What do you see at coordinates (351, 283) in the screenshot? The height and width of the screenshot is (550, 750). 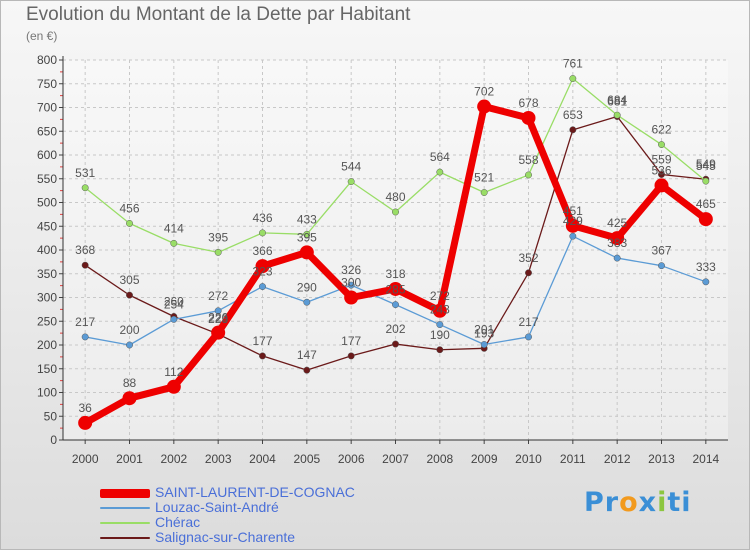 I see `data-label-saint-laurent-de-cognac: 300` at bounding box center [351, 283].